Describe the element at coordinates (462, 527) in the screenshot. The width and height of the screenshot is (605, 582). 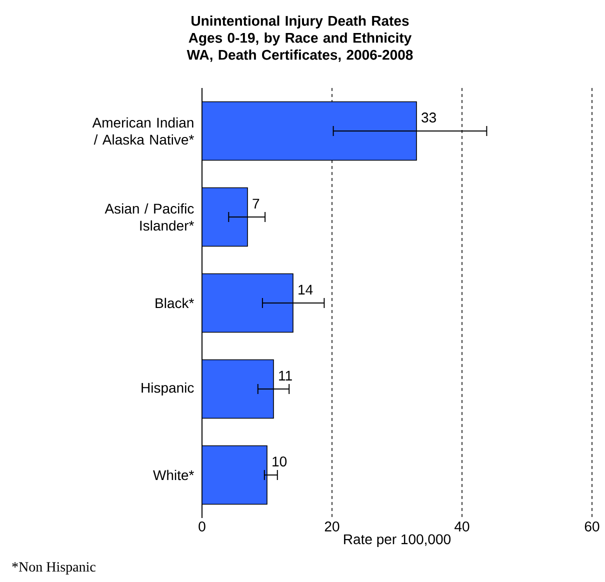
I see `x-tick-label: 40` at that location.